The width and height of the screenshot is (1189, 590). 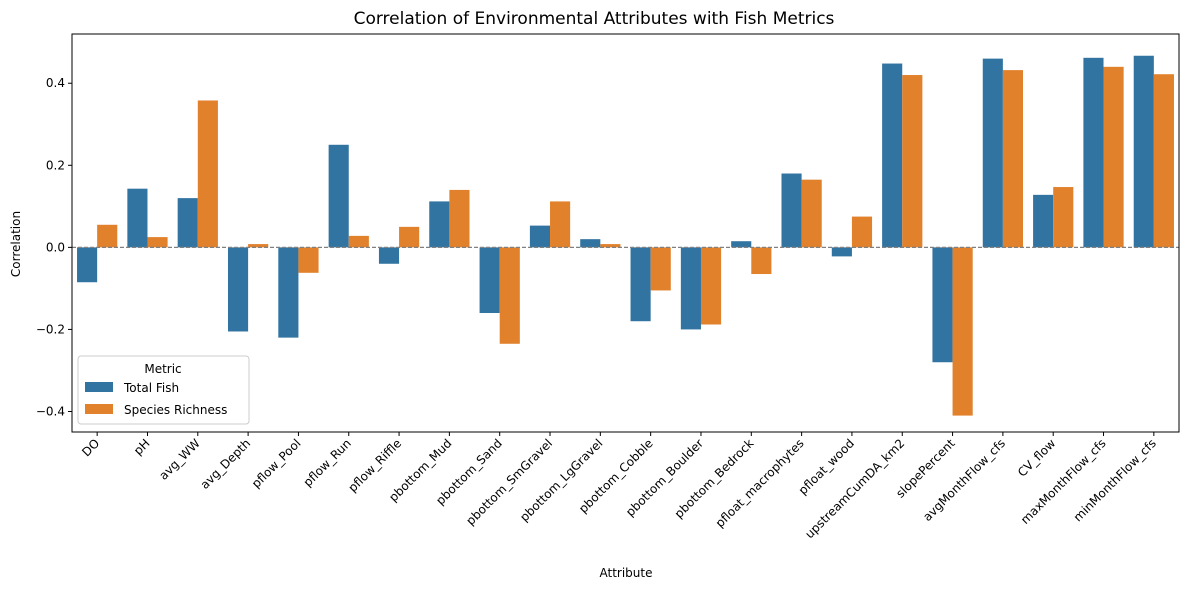 I want to click on bar-species-richness-pbottom_SmGravel, so click(x=560, y=224).